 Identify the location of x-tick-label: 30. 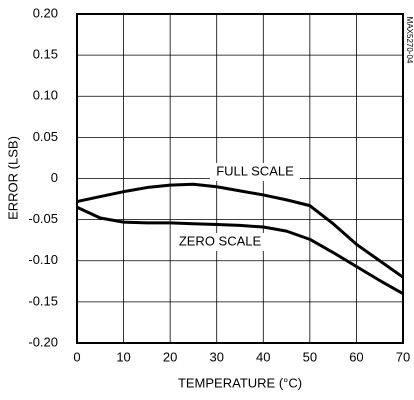
(216, 356).